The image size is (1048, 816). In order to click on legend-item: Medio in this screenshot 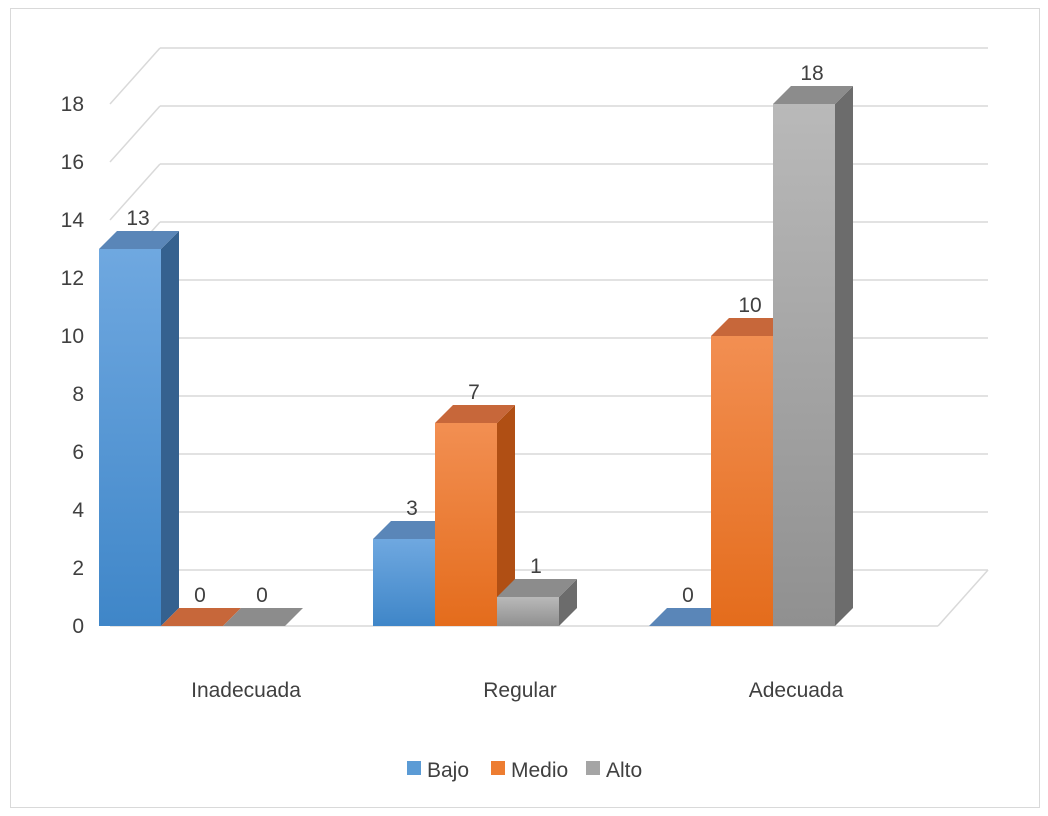, I will do `click(529, 770)`.